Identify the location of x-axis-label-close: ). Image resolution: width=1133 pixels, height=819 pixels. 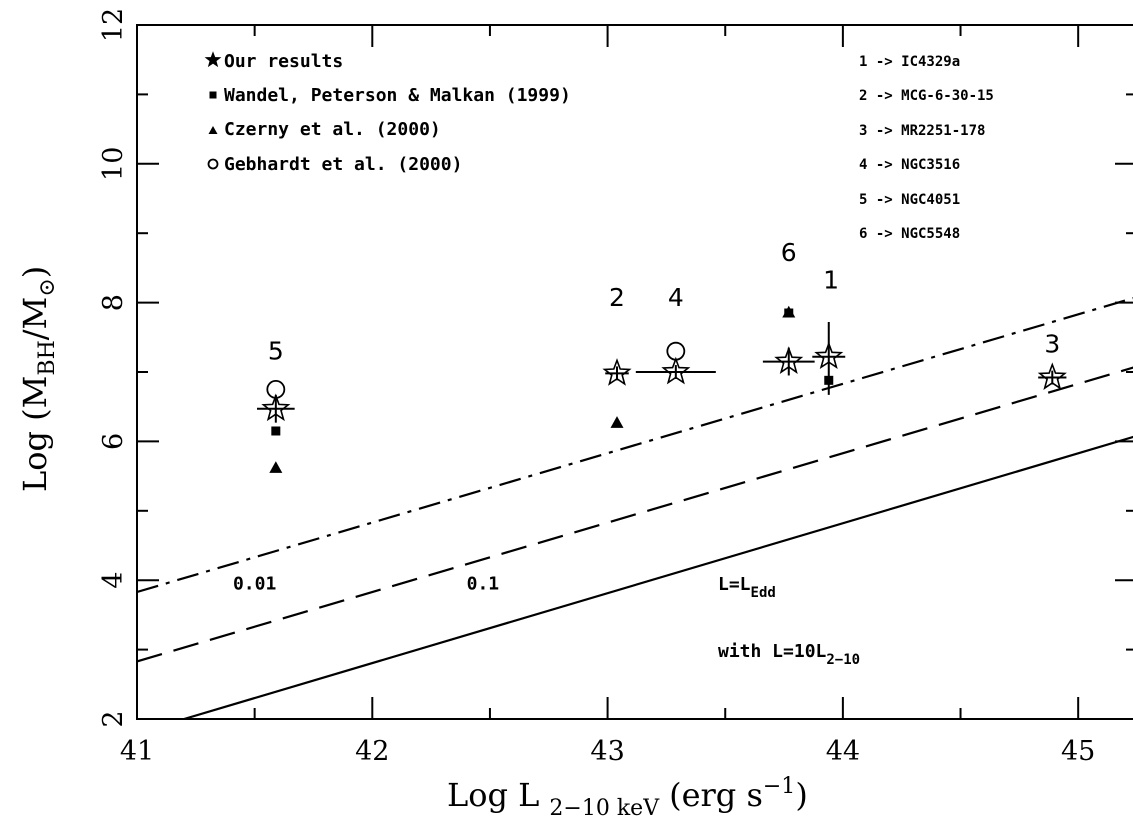
(801, 795).